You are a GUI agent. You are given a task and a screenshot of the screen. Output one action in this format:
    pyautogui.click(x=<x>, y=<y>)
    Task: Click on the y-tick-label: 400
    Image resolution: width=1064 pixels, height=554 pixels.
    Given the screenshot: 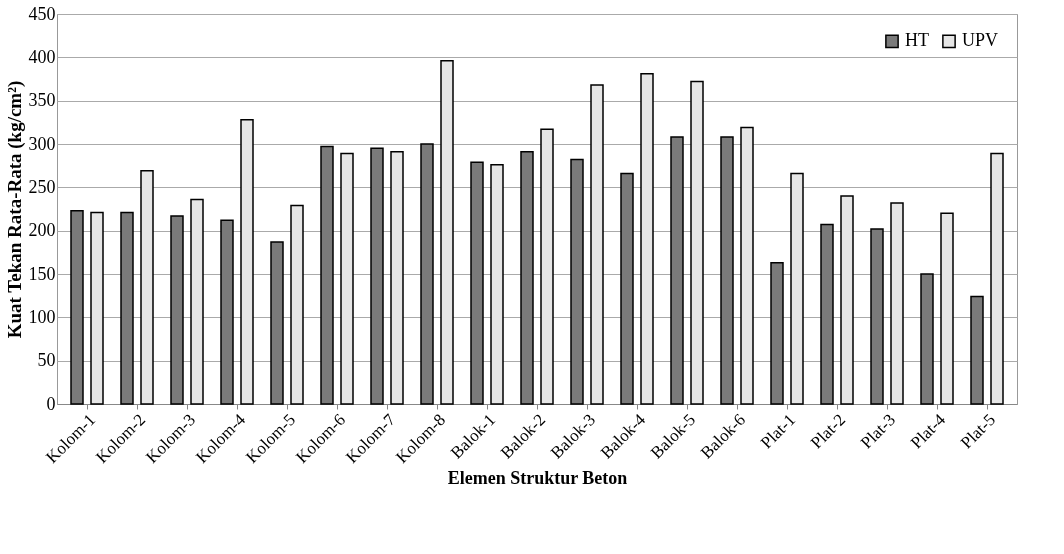 What is the action you would take?
    pyautogui.click(x=42, y=56)
    